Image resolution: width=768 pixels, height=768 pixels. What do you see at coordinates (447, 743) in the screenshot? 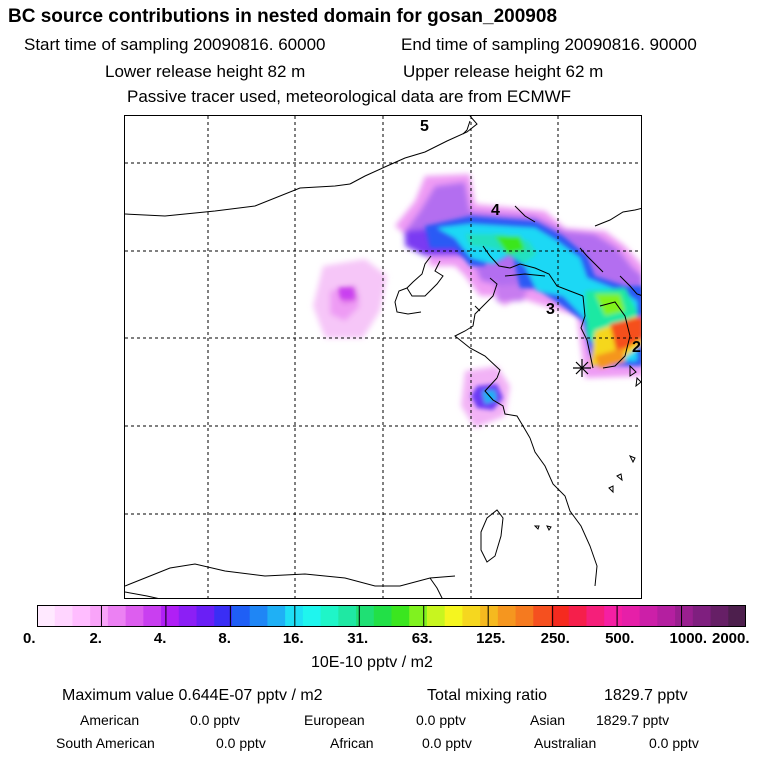
I see `african-value: 0.0 pptv` at bounding box center [447, 743].